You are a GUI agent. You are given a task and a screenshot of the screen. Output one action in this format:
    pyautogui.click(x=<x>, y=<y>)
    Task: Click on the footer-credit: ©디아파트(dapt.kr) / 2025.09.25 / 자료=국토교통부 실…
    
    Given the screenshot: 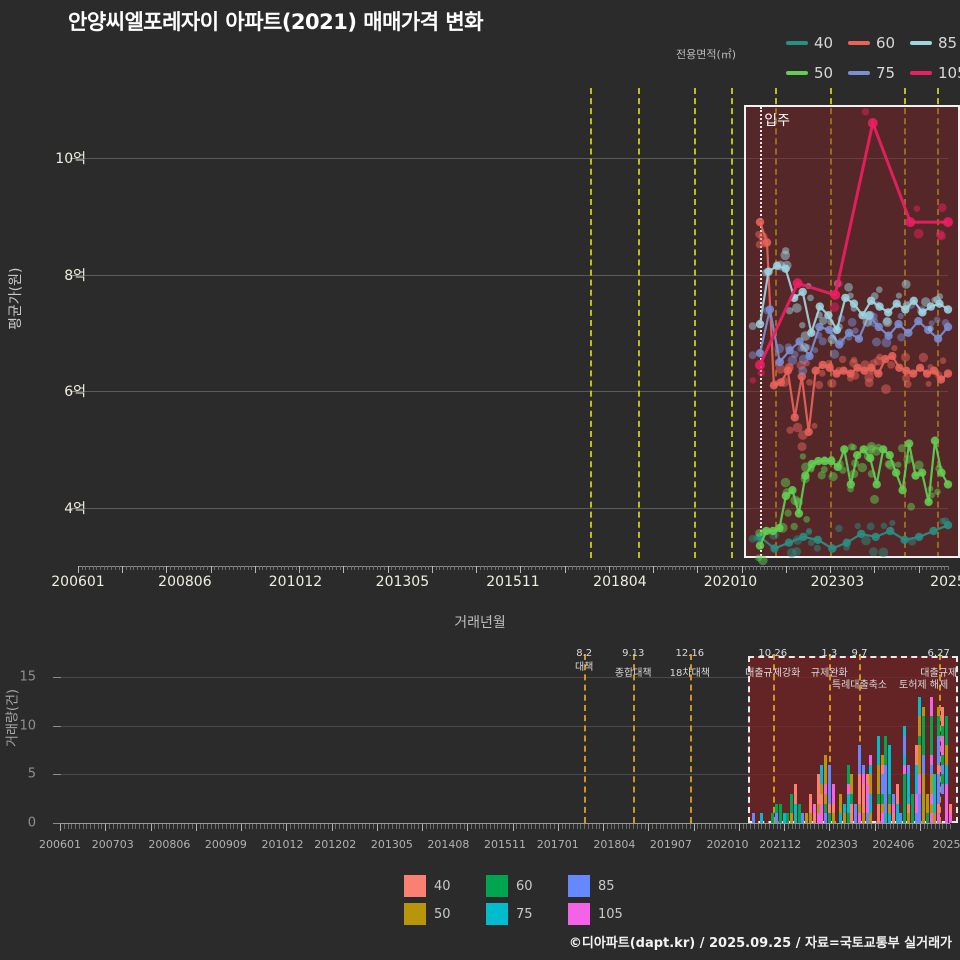 What is the action you would take?
    pyautogui.click(x=760, y=943)
    